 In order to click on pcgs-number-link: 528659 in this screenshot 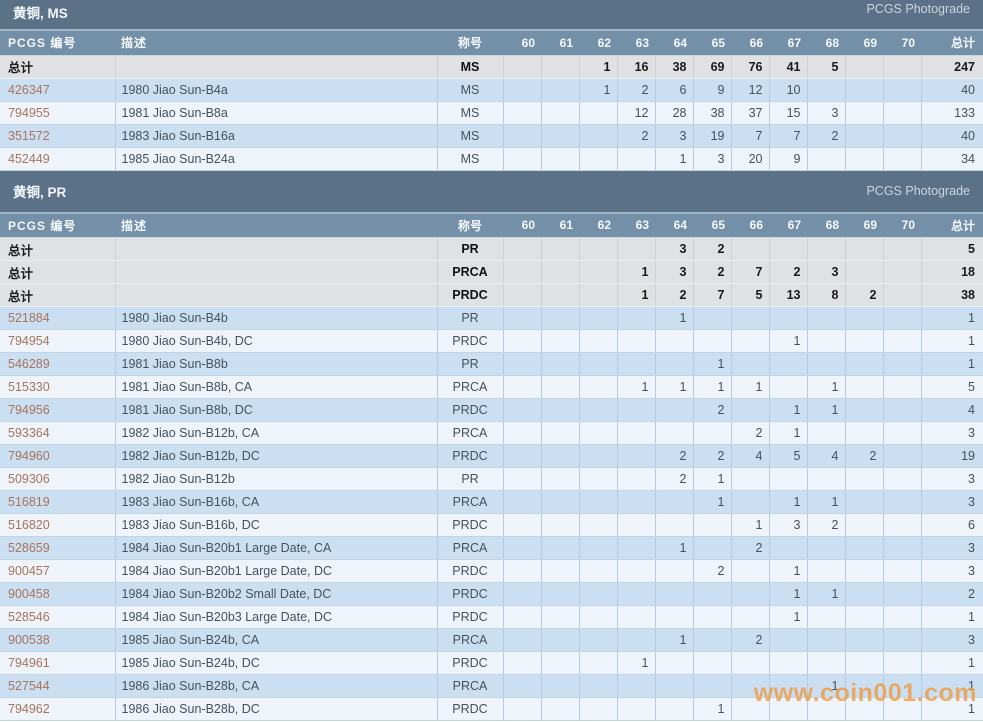, I will do `click(29, 548)`.